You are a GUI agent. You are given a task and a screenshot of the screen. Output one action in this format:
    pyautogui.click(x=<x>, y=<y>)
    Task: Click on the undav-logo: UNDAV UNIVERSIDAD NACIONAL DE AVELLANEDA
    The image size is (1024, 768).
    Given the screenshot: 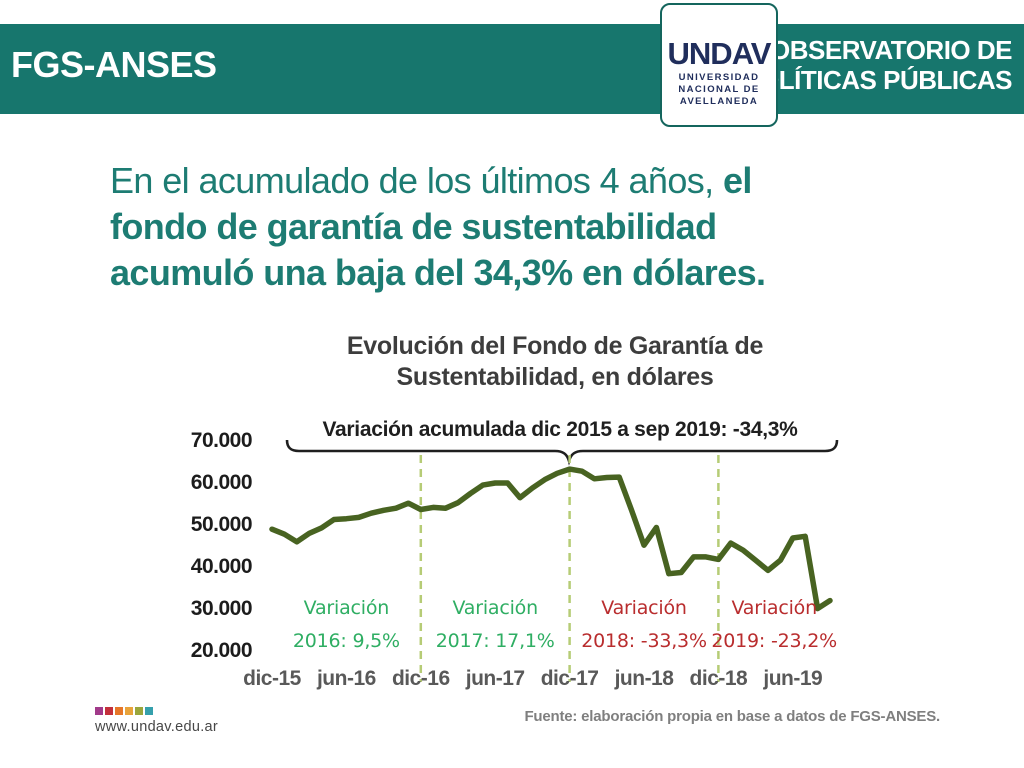 What is the action you would take?
    pyautogui.click(x=719, y=65)
    